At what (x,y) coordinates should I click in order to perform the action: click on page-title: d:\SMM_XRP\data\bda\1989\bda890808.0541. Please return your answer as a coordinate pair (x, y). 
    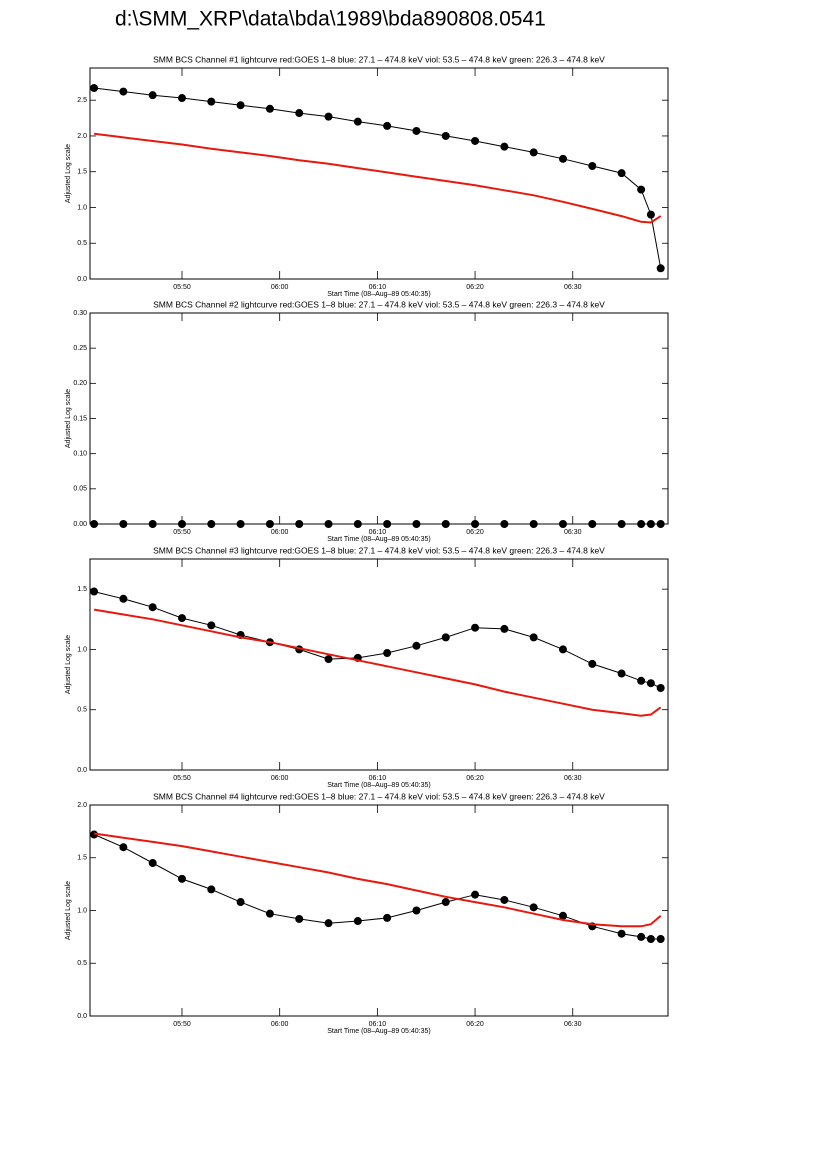
    Looking at the image, I should click on (330, 19).